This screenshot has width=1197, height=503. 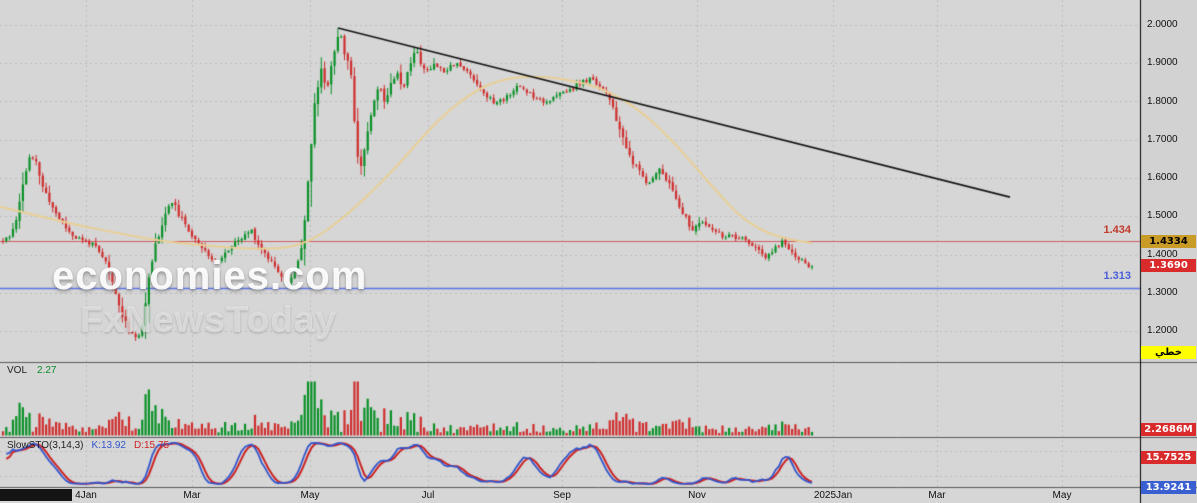 What do you see at coordinates (45, 445) in the screenshot?
I see `stochastic-indicator-label: SlowSTO(3,14,3)` at bounding box center [45, 445].